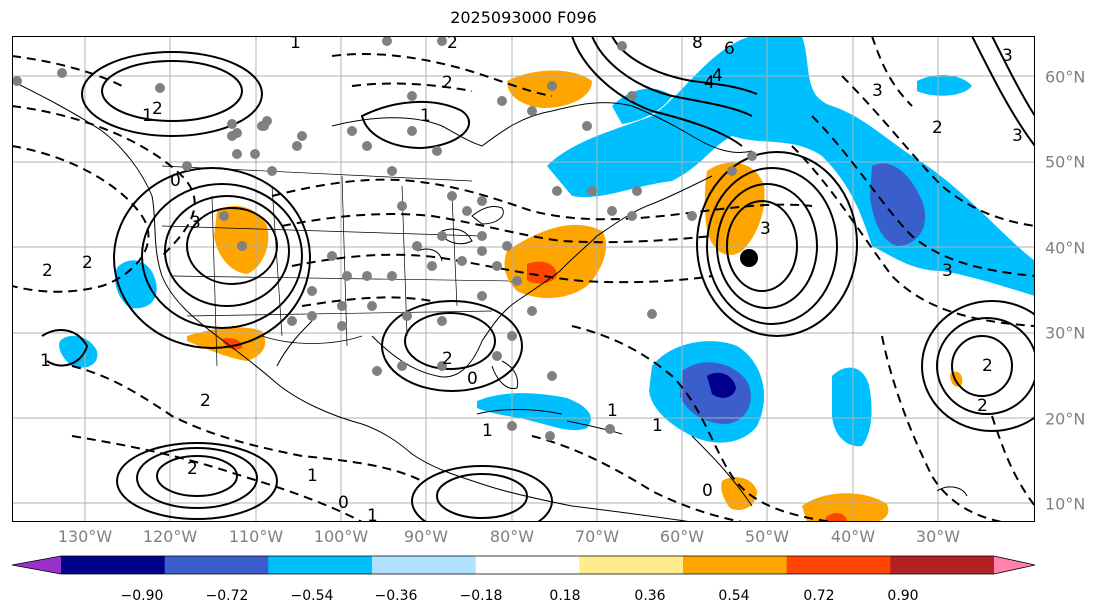 The width and height of the screenshot is (1105, 615). Describe the element at coordinates (729, 49) in the screenshot. I see `contour-label: 6` at that location.